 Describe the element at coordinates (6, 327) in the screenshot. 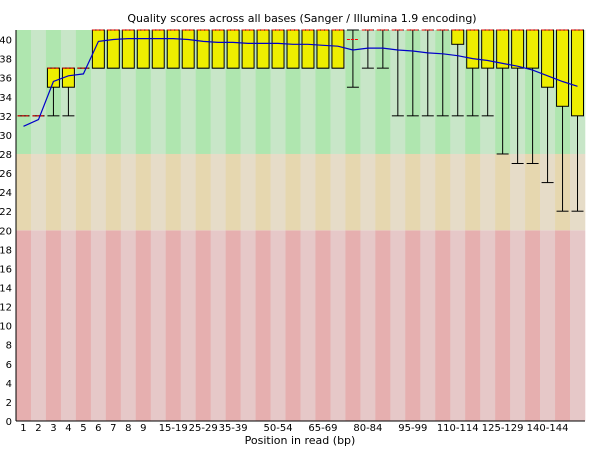

I see `y-tick-label: 10` at that location.